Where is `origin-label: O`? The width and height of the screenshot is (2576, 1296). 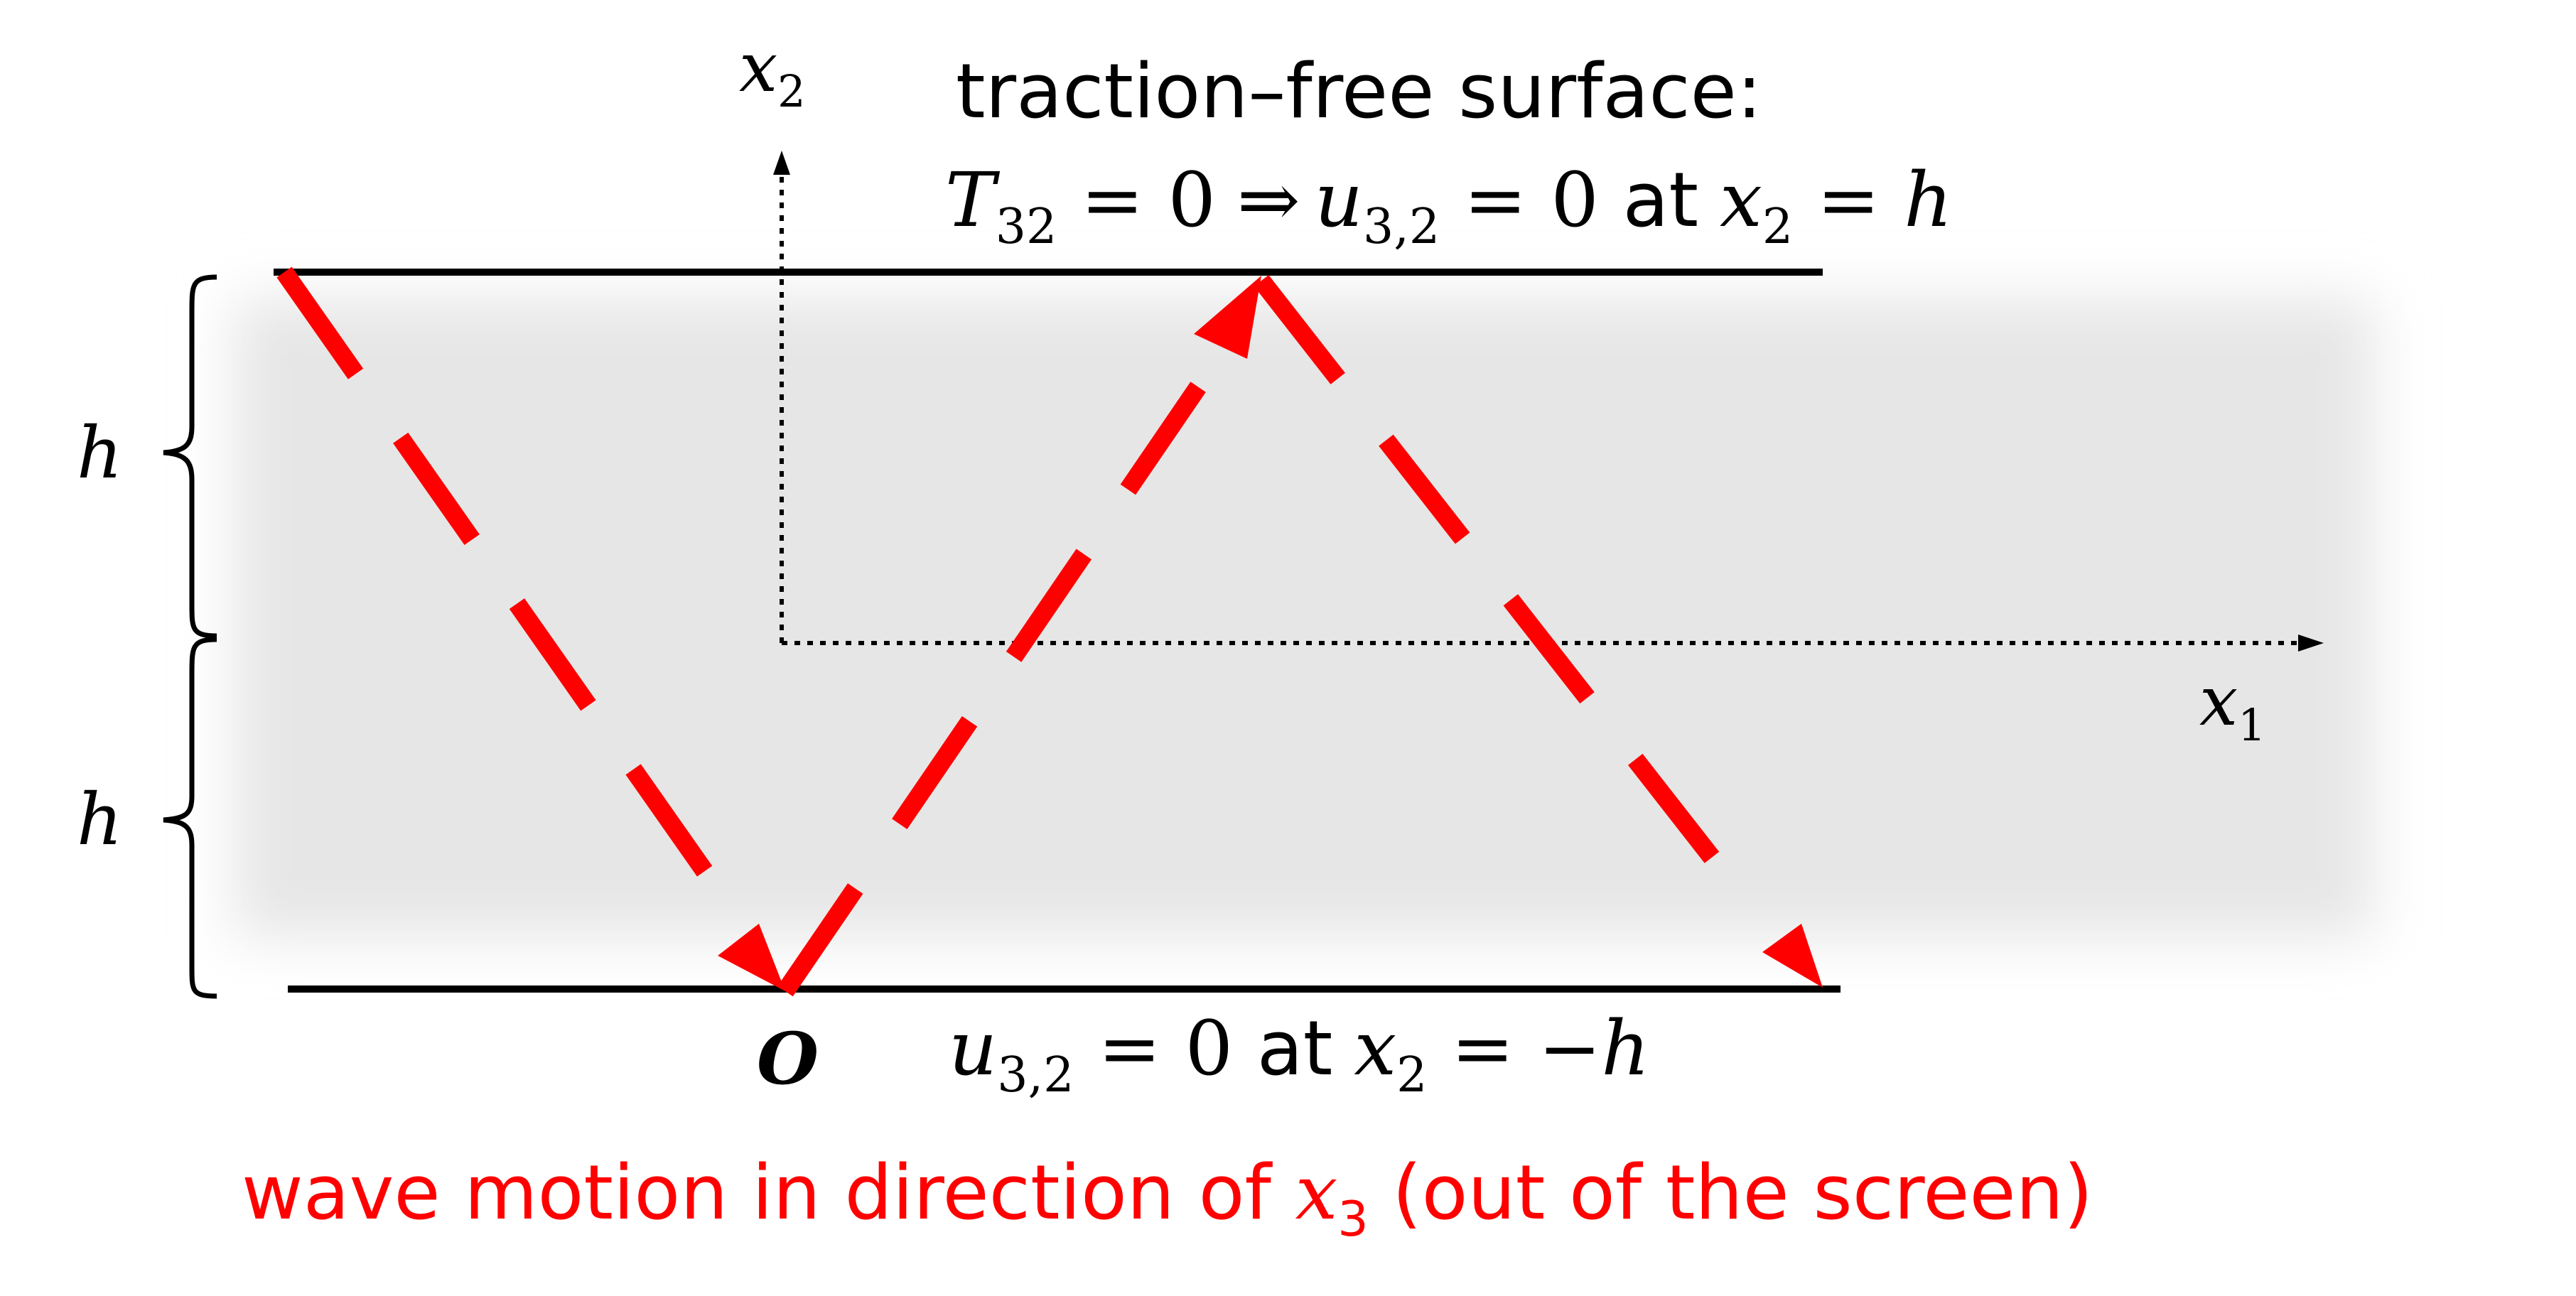 origin-label: O is located at coordinates (788, 1059).